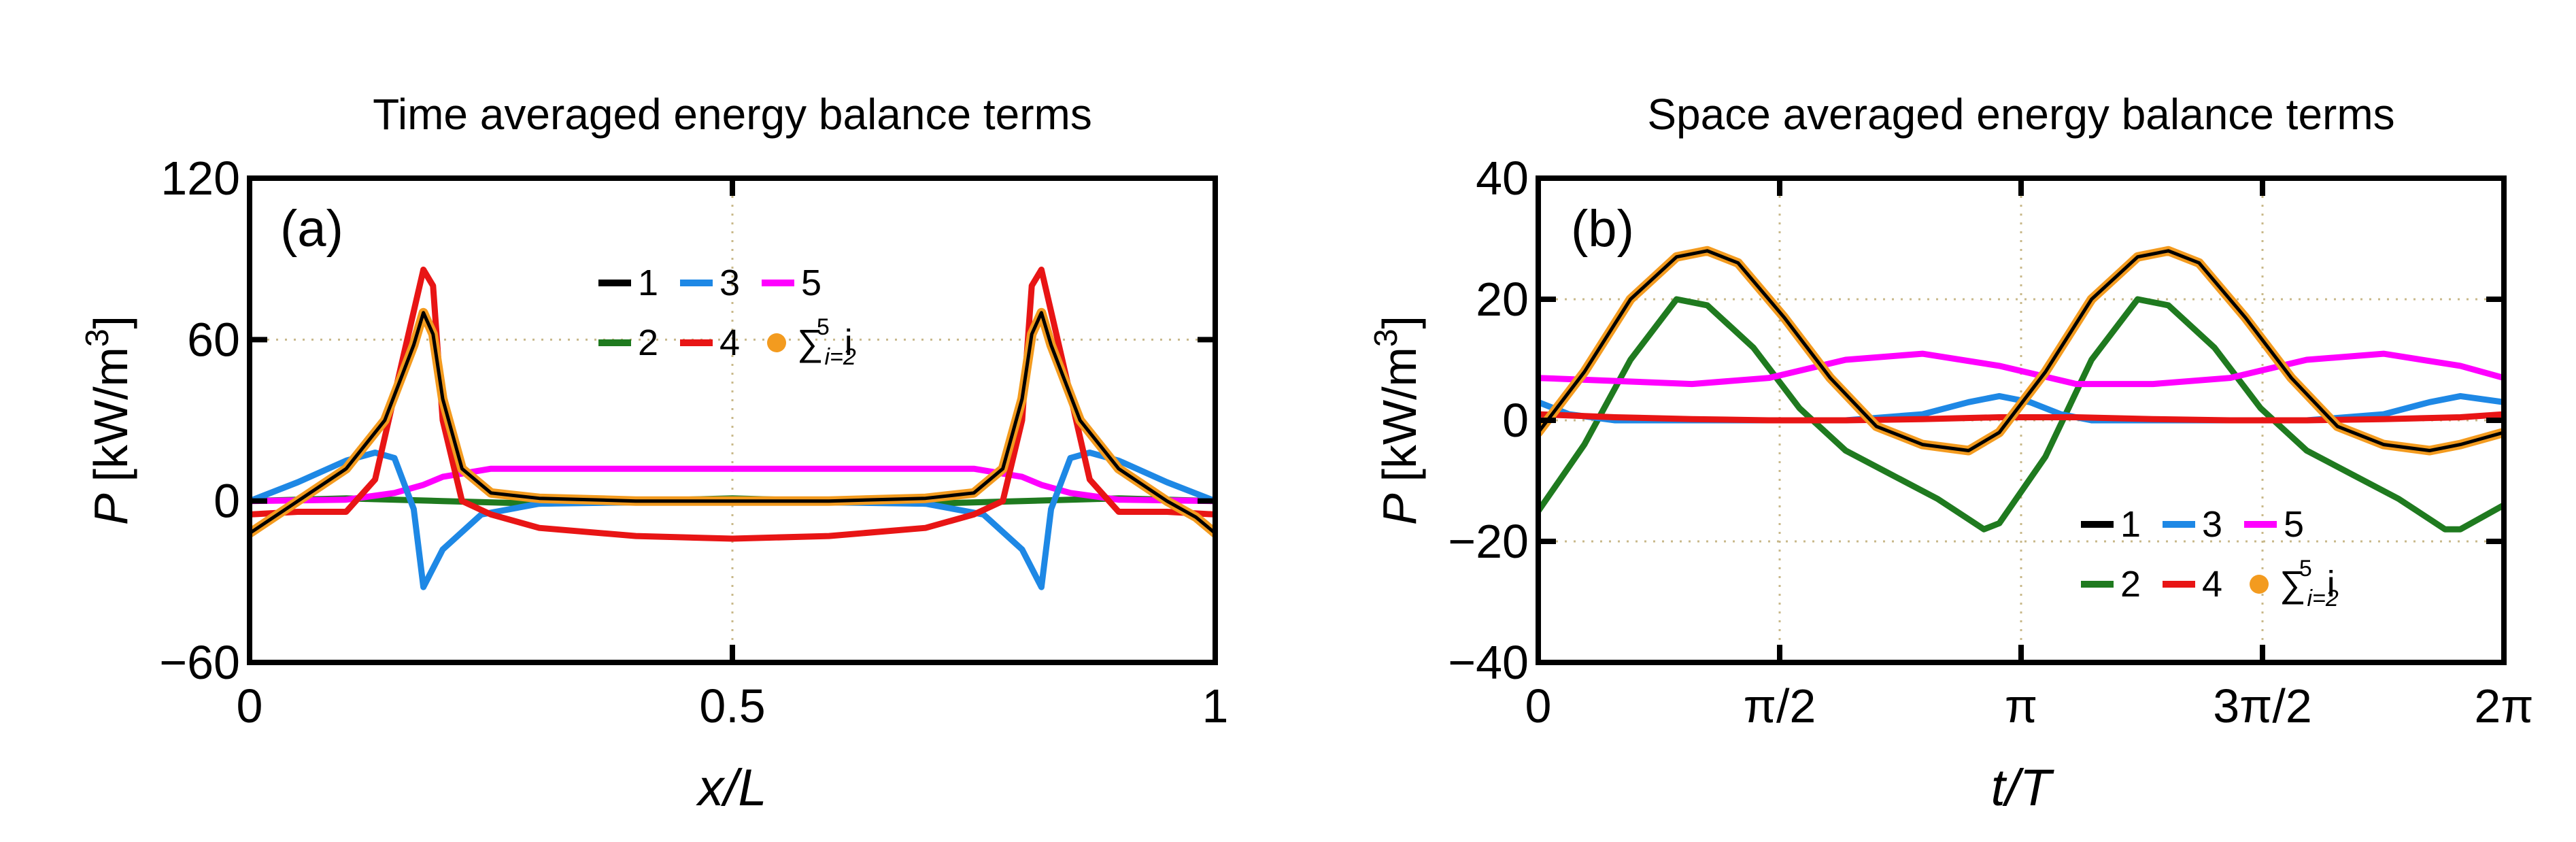  I want to click on tick-label-y: −60, so click(199, 662).